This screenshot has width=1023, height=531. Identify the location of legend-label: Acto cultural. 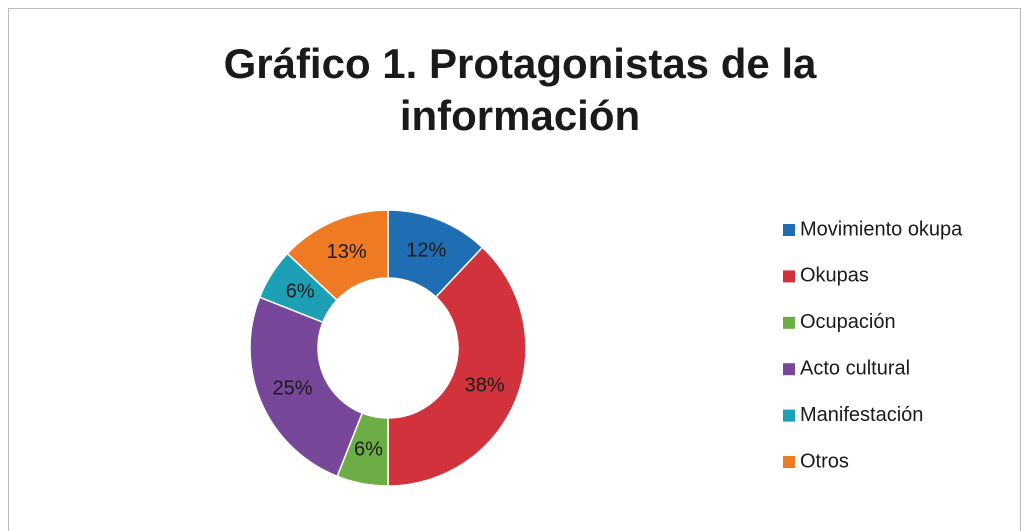
(855, 368).